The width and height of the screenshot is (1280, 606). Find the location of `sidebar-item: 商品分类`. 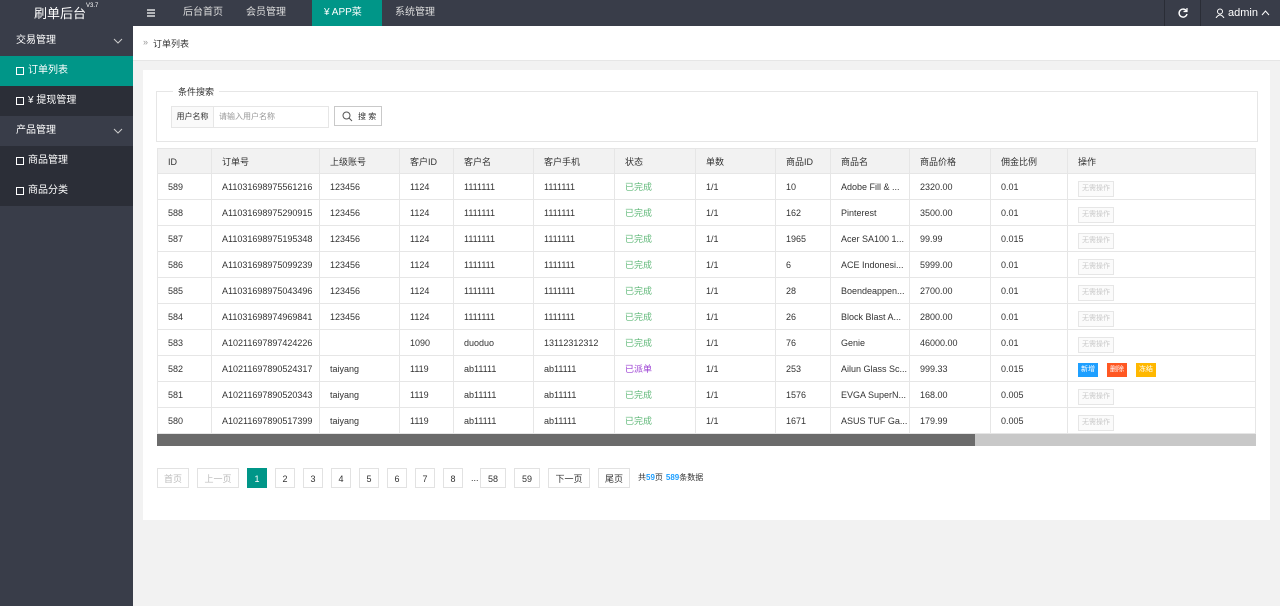

sidebar-item: 商品分类 is located at coordinates (66, 191).